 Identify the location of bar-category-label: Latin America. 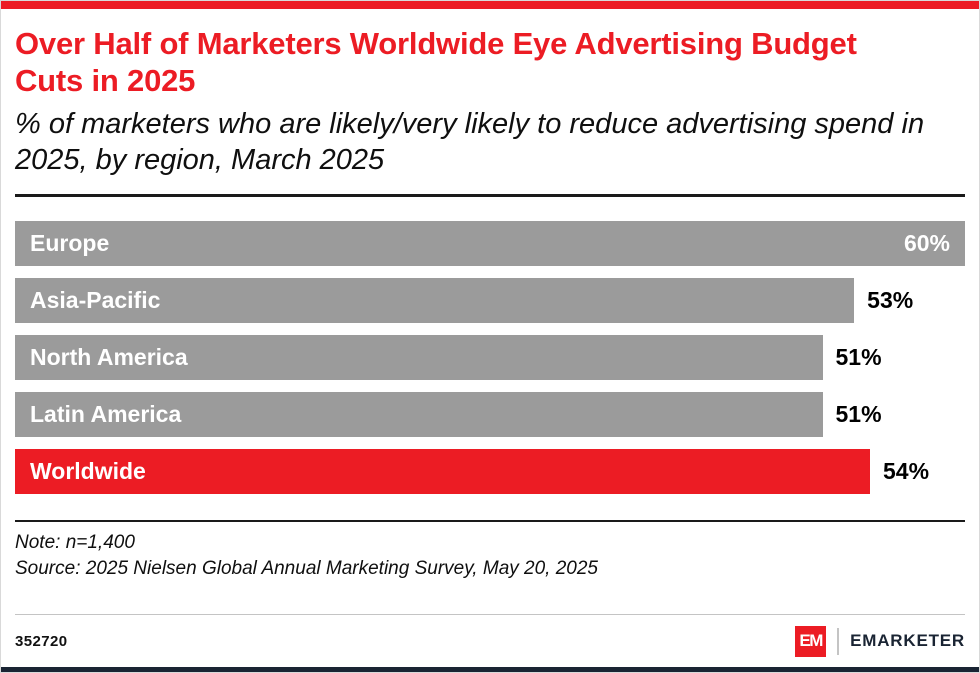
(106, 414).